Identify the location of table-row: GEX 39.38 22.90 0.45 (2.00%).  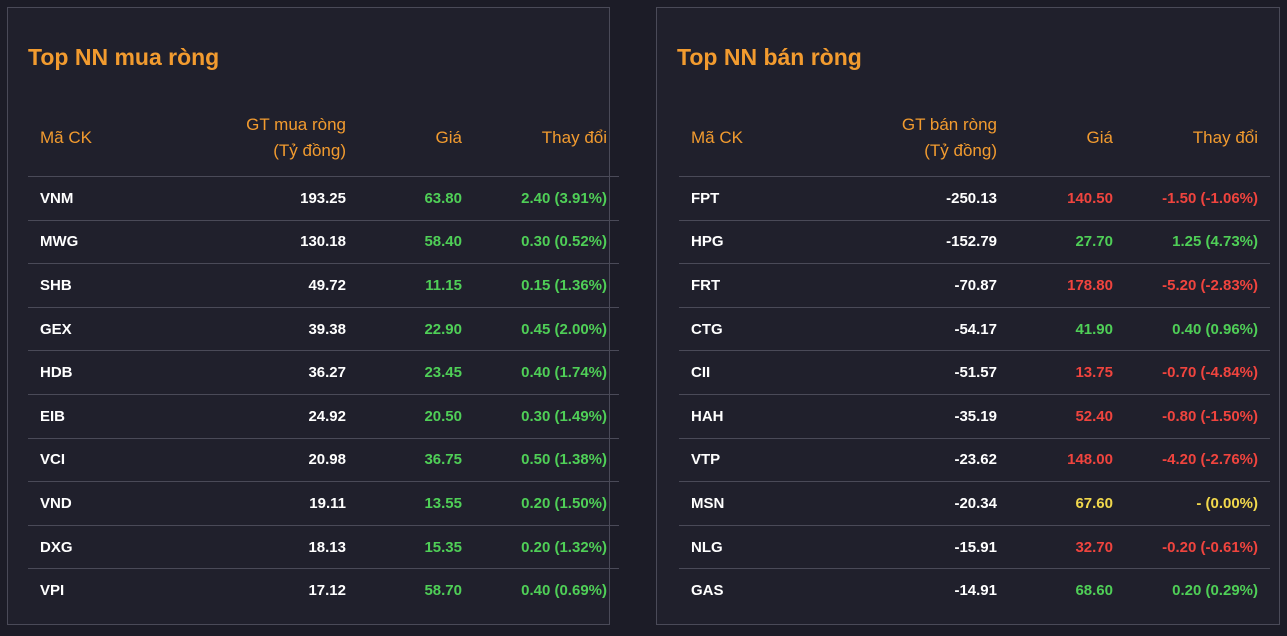
(323, 329).